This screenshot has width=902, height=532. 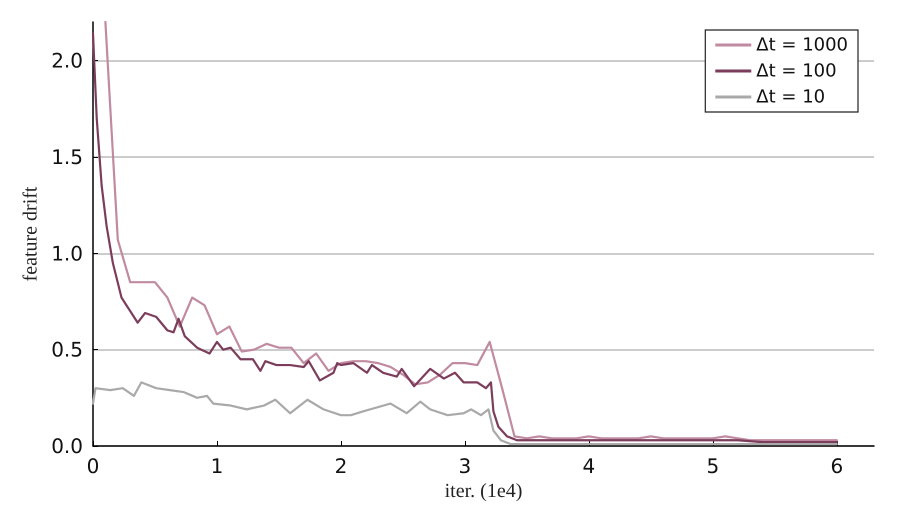 What do you see at coordinates (67, 350) in the screenshot?
I see `y-tick-label: 0.5` at bounding box center [67, 350].